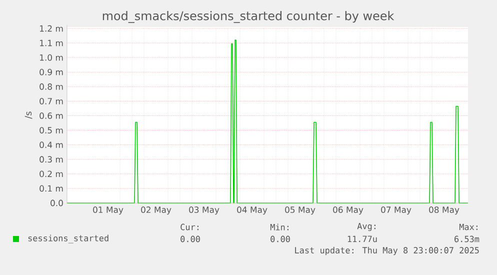 The image size is (497, 275). I want to click on text: Max:, so click(468, 227).